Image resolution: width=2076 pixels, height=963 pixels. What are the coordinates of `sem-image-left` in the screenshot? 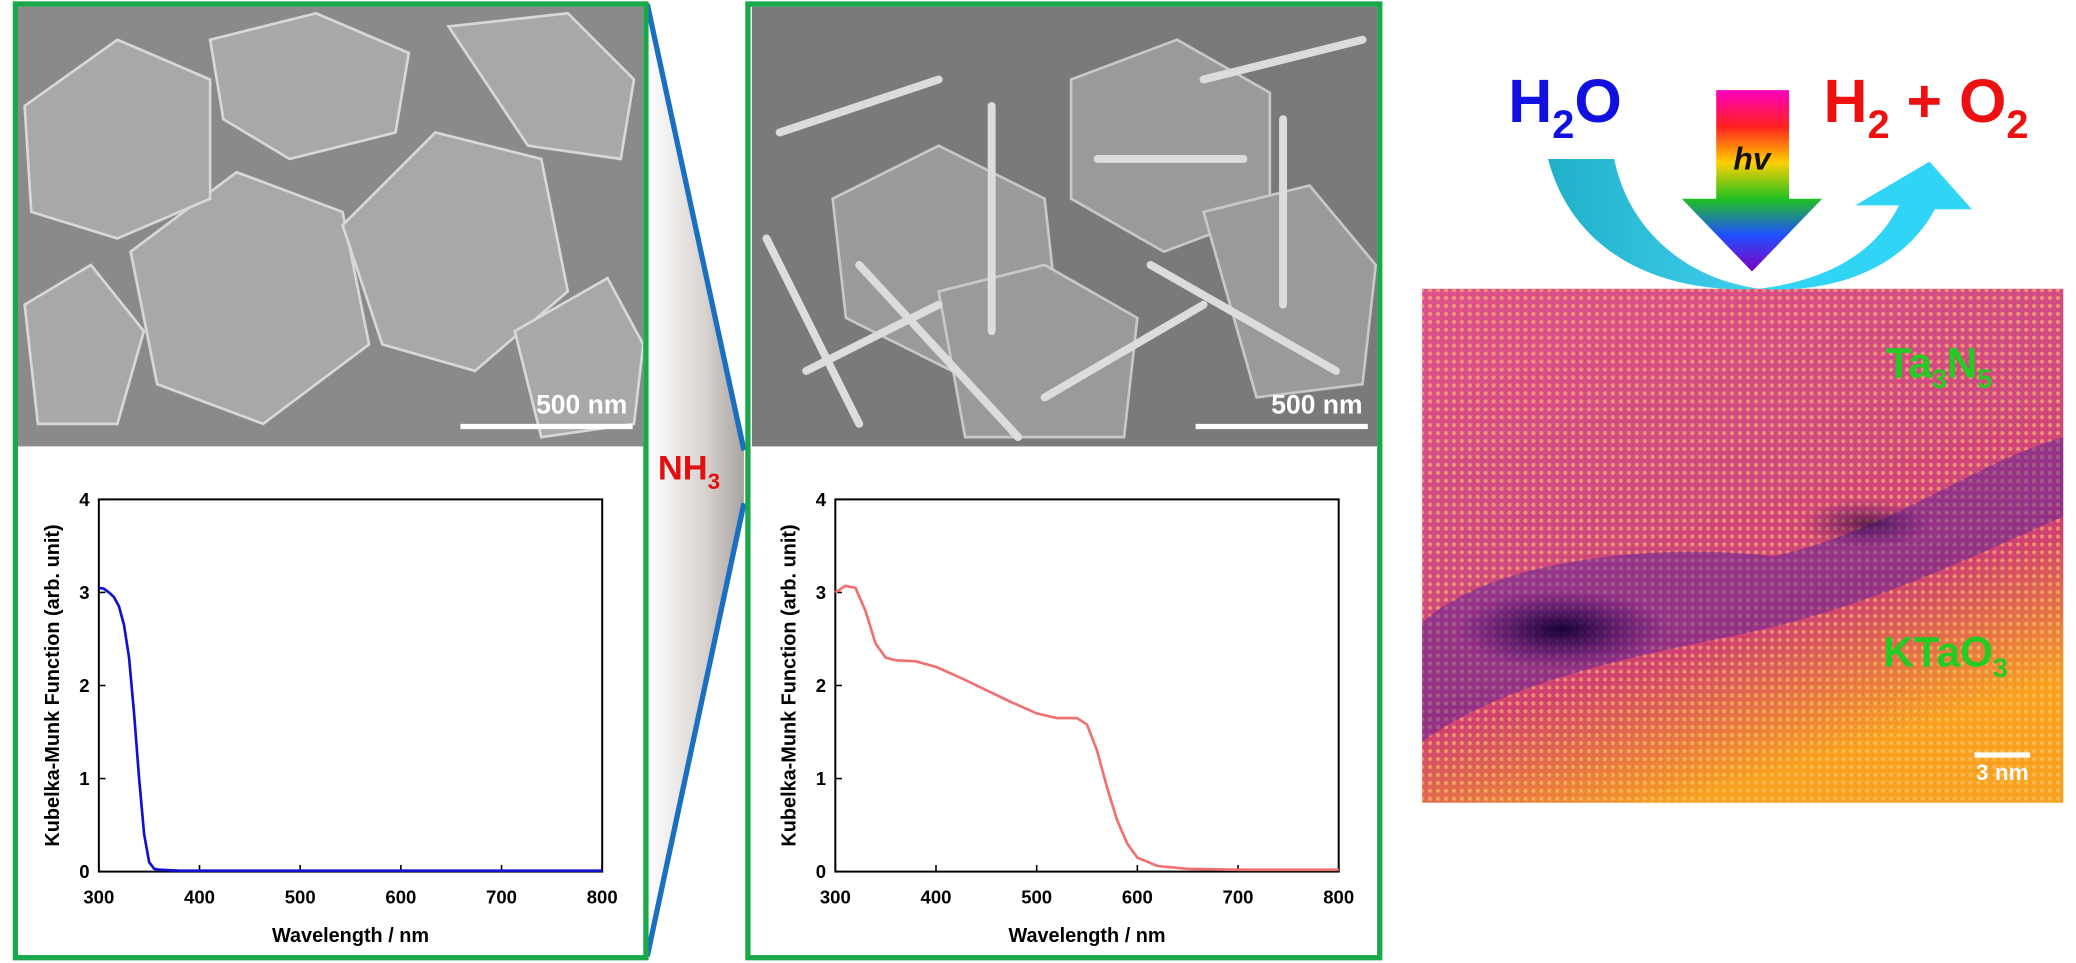 It's located at (331, 226).